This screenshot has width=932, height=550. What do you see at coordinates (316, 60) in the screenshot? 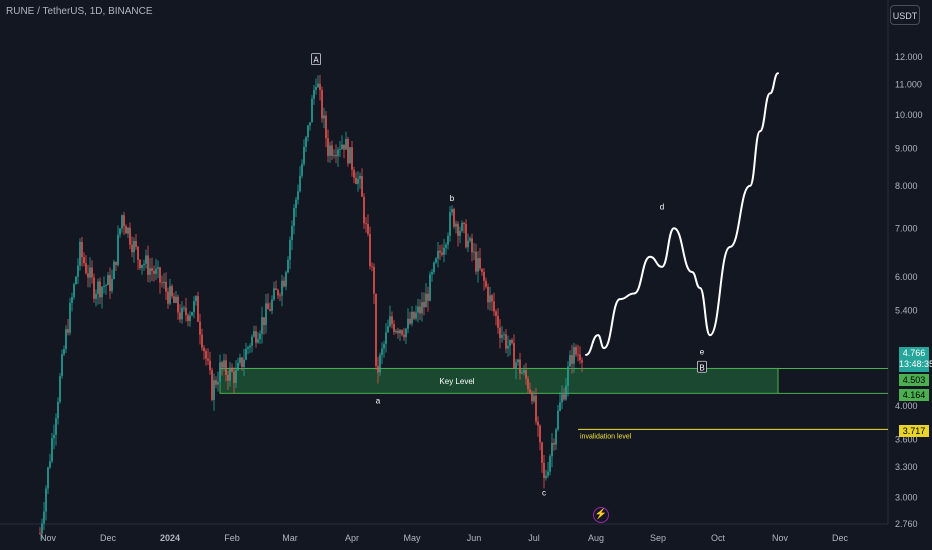
I see `wave-label: A` at bounding box center [316, 60].